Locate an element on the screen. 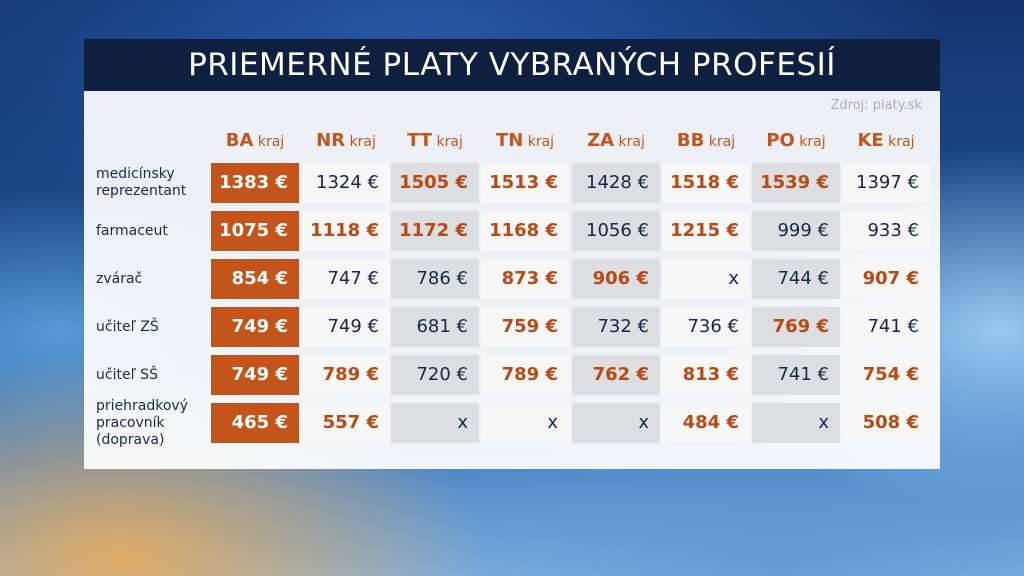  salary-cell: 813 € is located at coordinates (706, 375).